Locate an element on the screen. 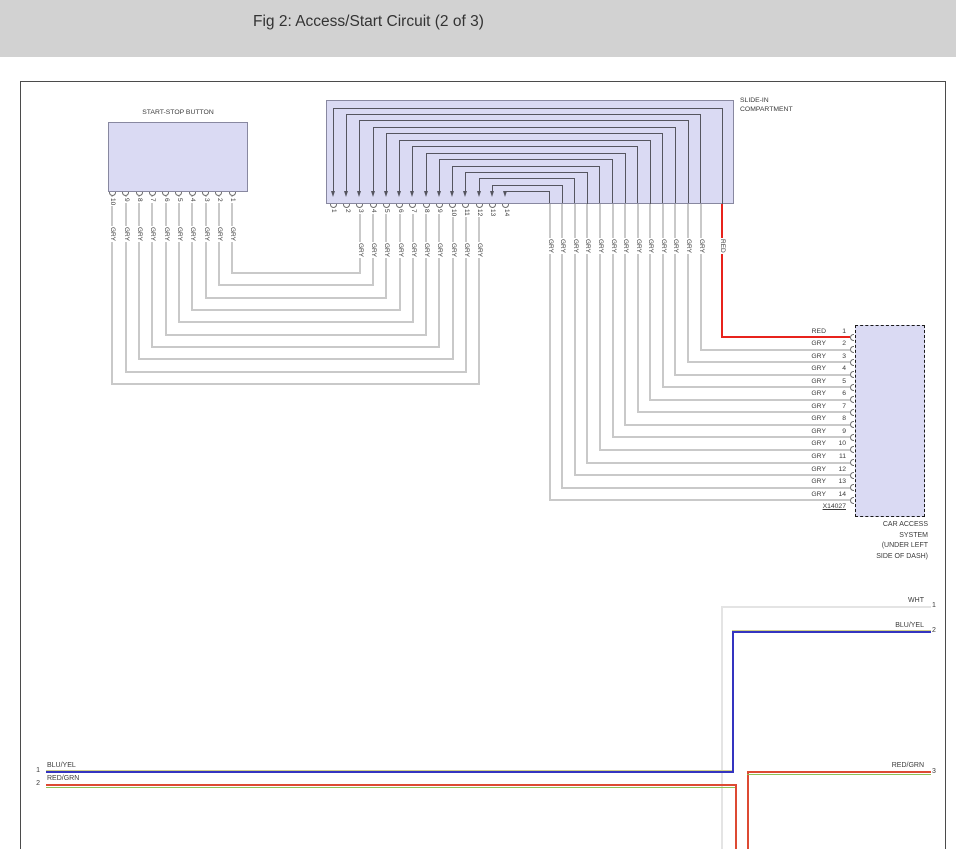 The width and height of the screenshot is (956, 862). car-access-system-caption-line: SYSTEM is located at coordinates (913, 535).